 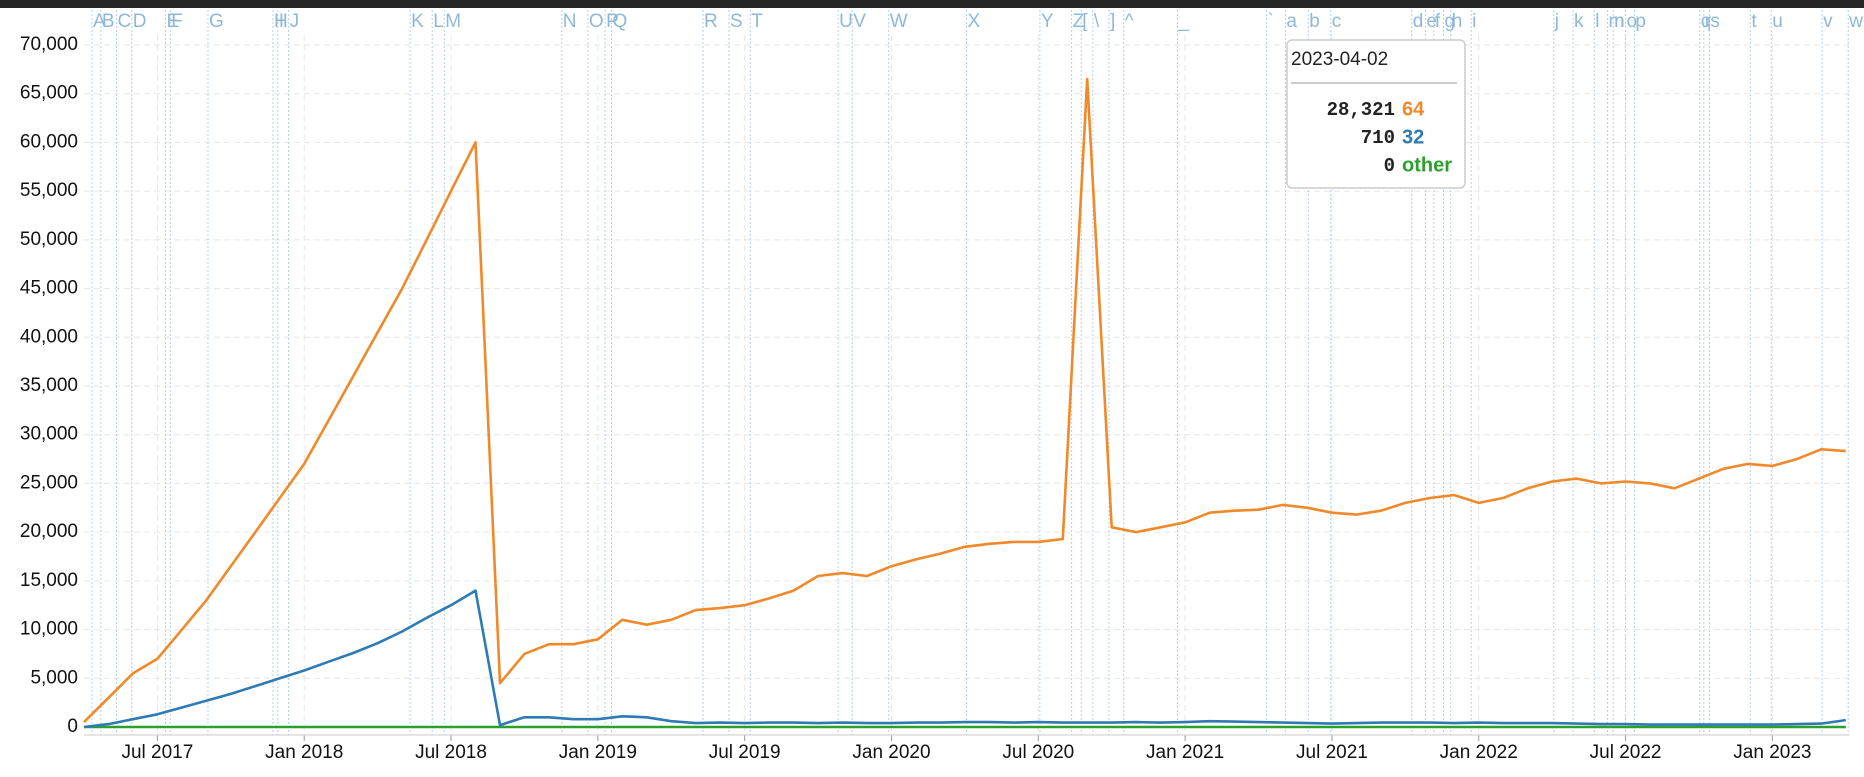 I want to click on annotation-label: p, so click(x=1640, y=21).